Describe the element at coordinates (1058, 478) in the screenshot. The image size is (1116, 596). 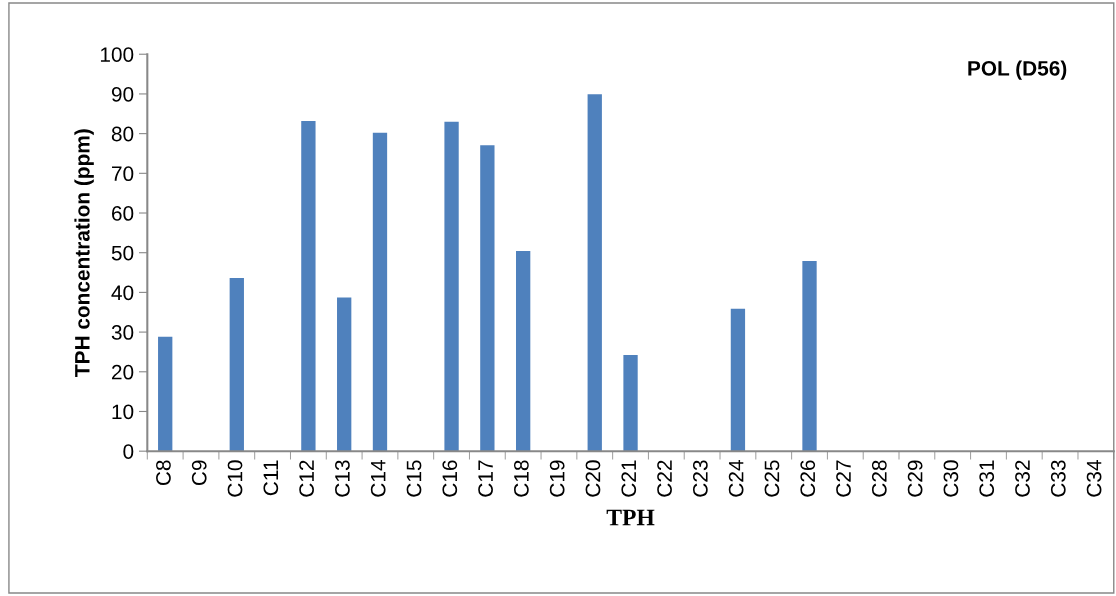
I see `x-tick-label: C33` at that location.